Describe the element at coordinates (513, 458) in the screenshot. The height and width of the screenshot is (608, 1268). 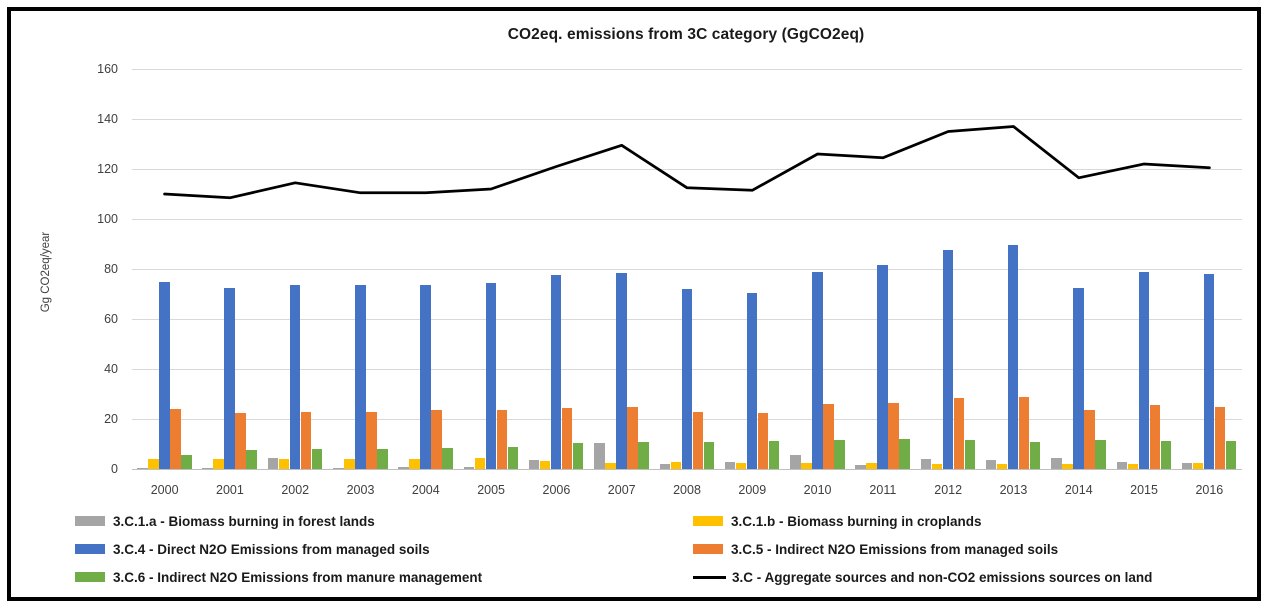
I see `bar-series-5-year-2005` at that location.